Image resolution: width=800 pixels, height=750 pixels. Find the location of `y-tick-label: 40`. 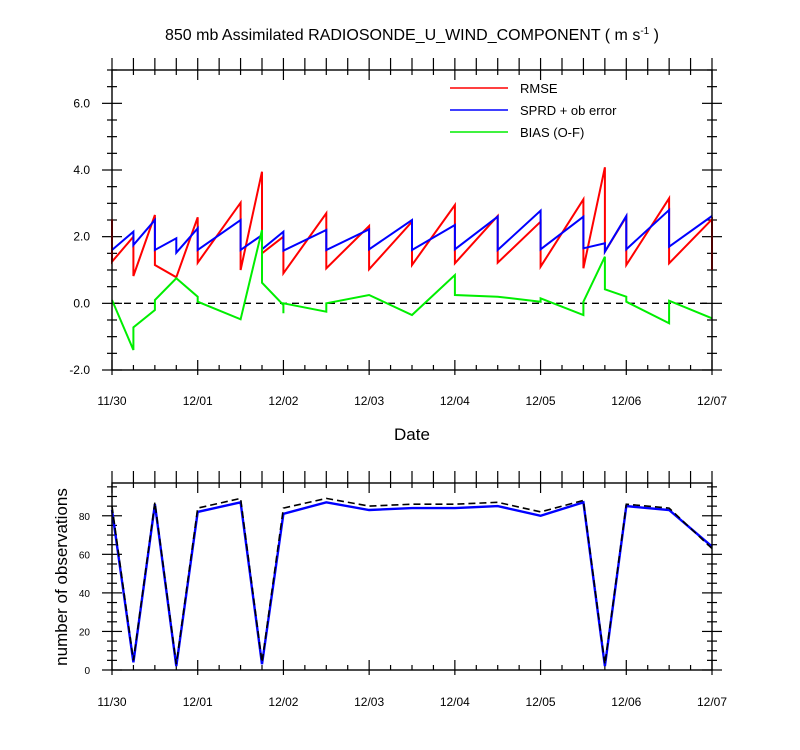

y-tick-label: 40 is located at coordinates (85, 594).